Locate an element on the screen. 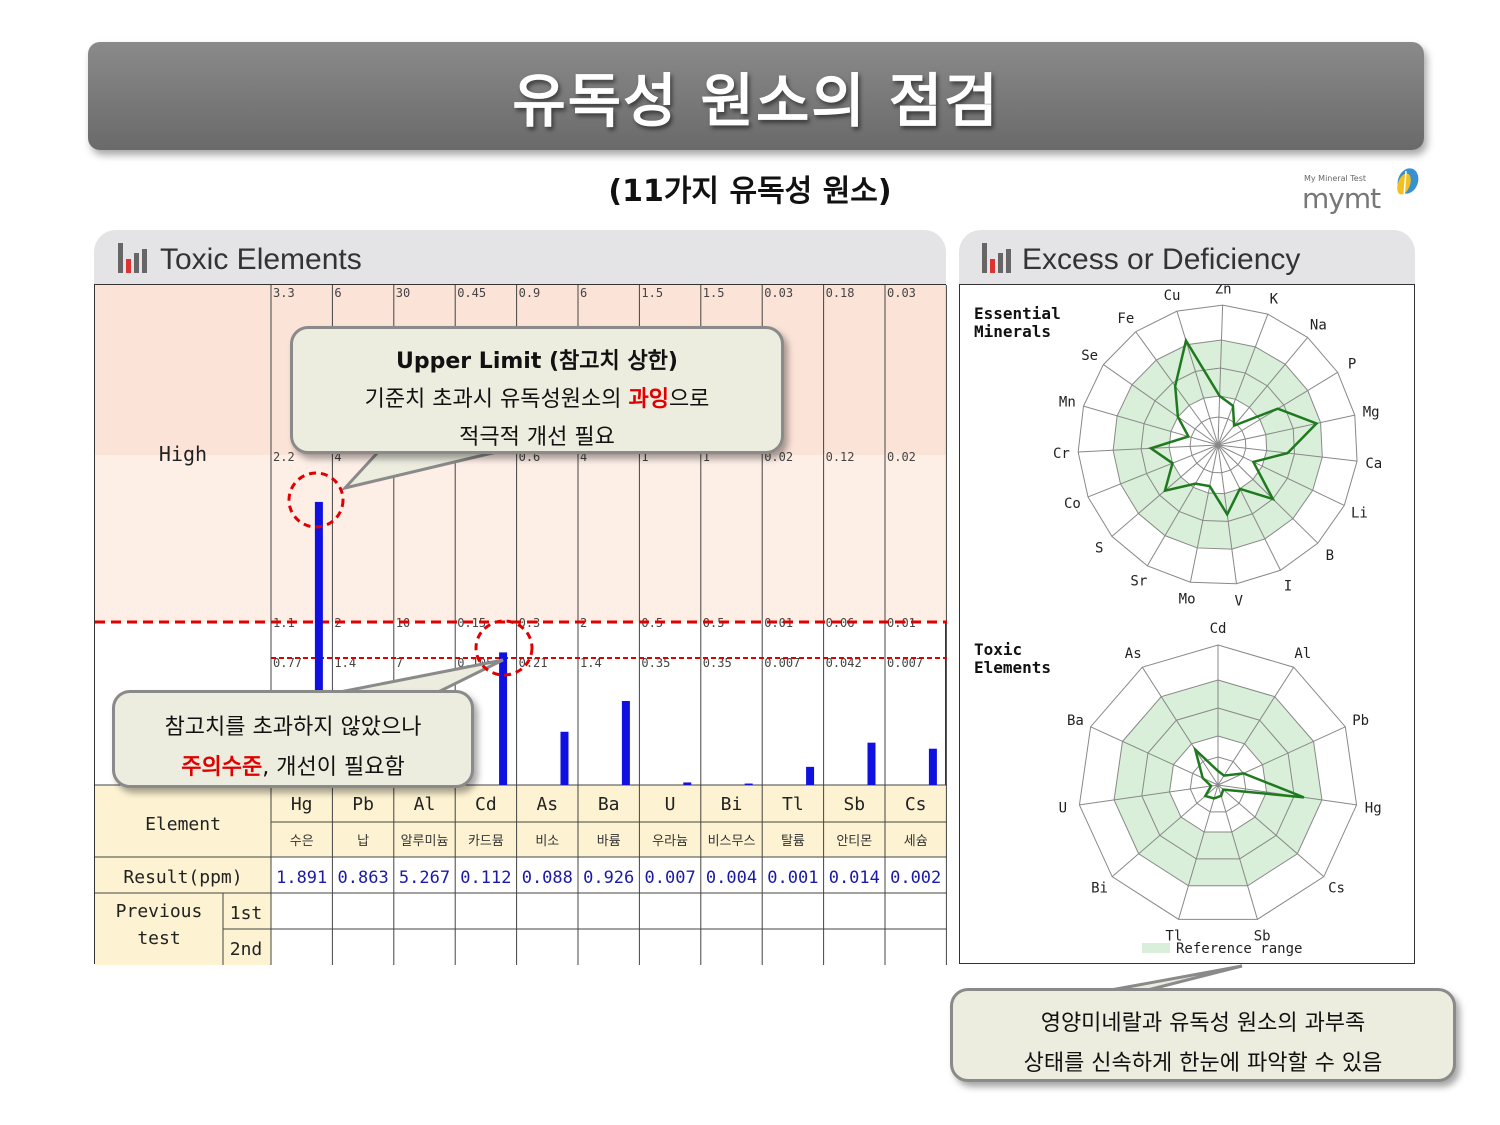 The image size is (1500, 1125). excess-deficiency-panel-title: Excess or Deficiency is located at coordinates (1161, 259).